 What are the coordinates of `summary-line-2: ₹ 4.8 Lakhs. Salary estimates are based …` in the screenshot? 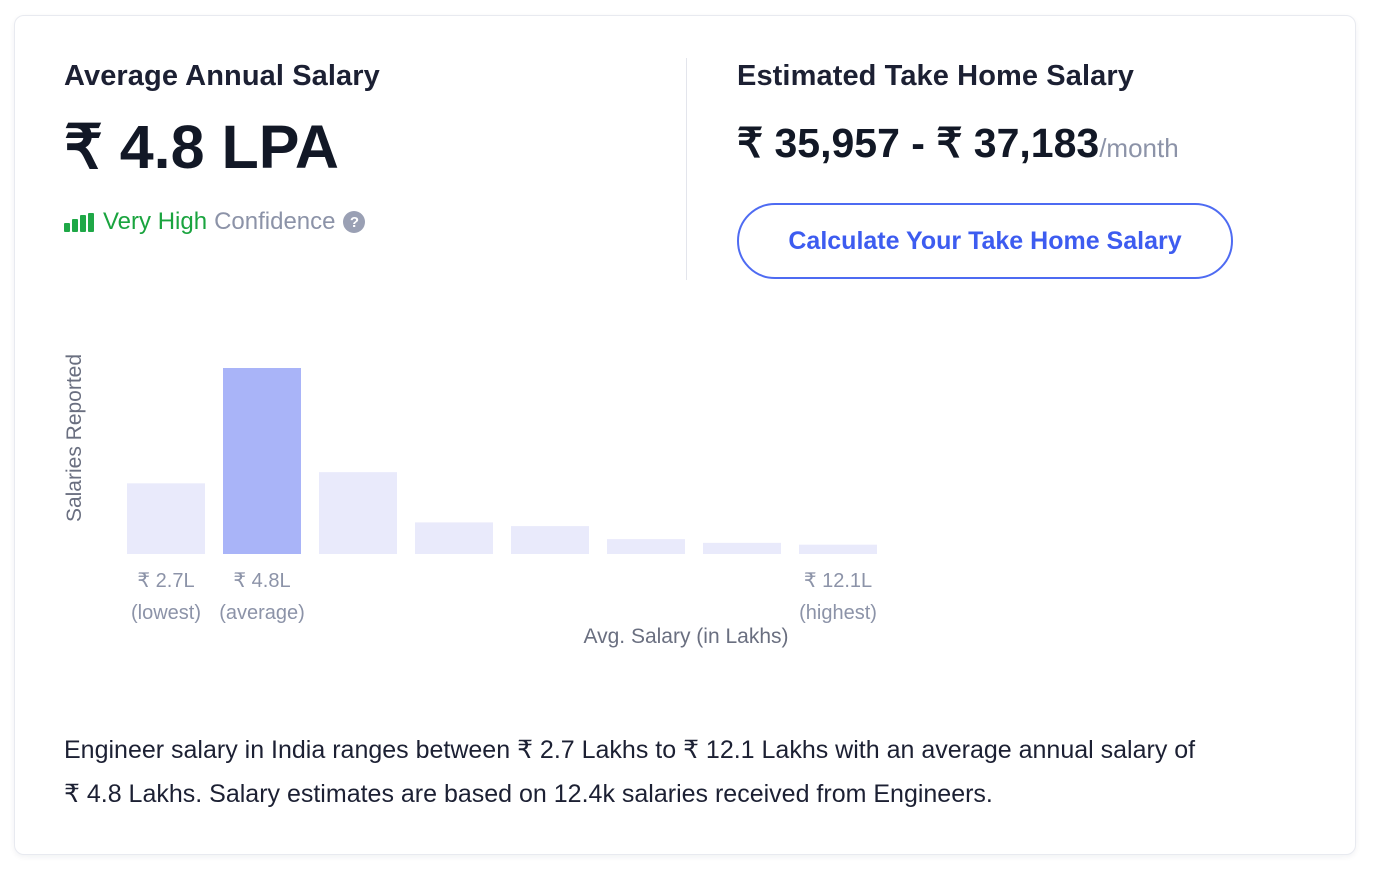 It's located at (528, 794).